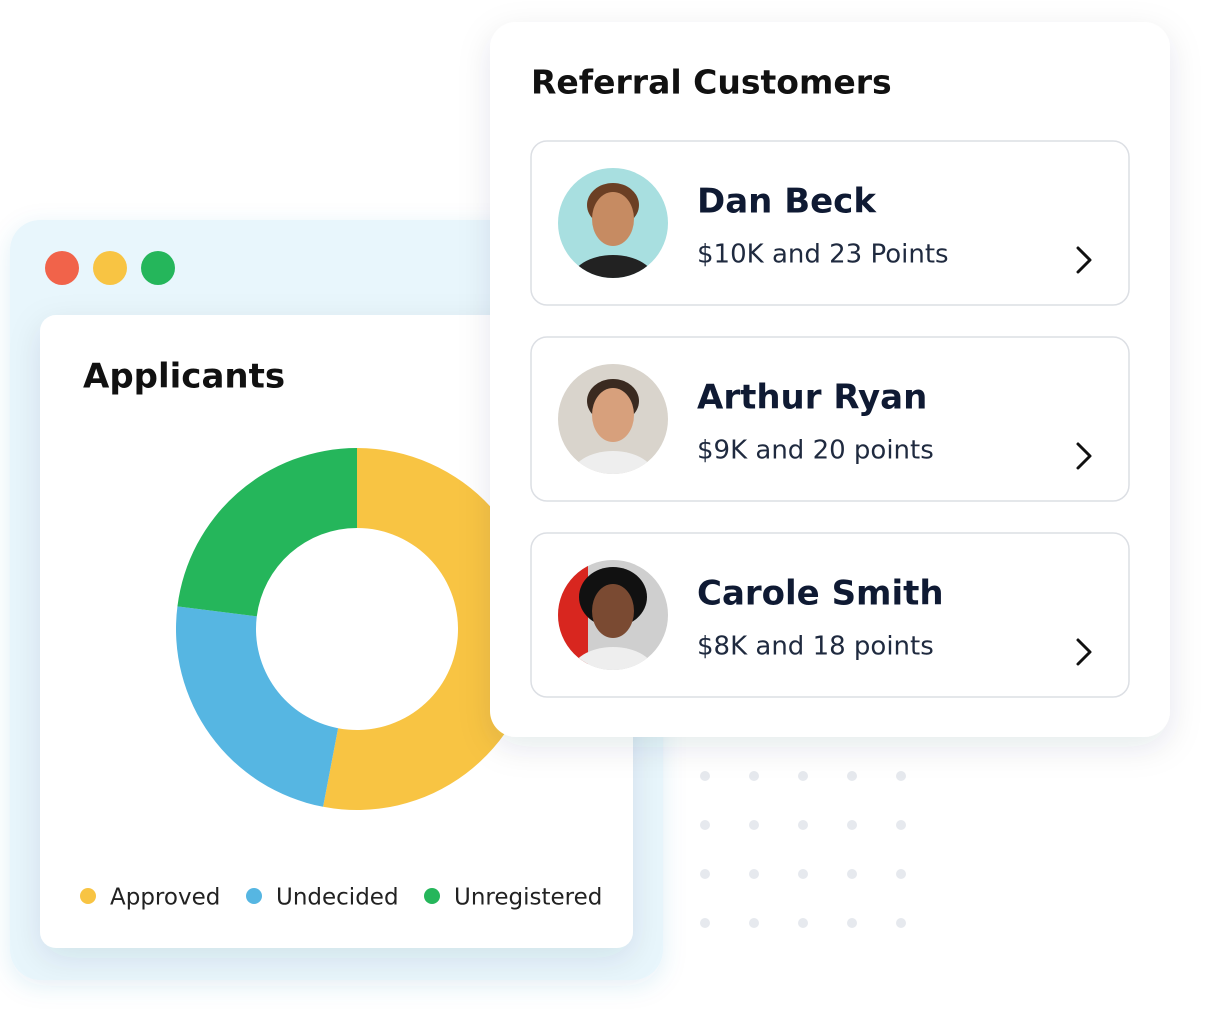  What do you see at coordinates (823, 255) in the screenshot?
I see `customer-detail: $10K and 23 Points` at bounding box center [823, 255].